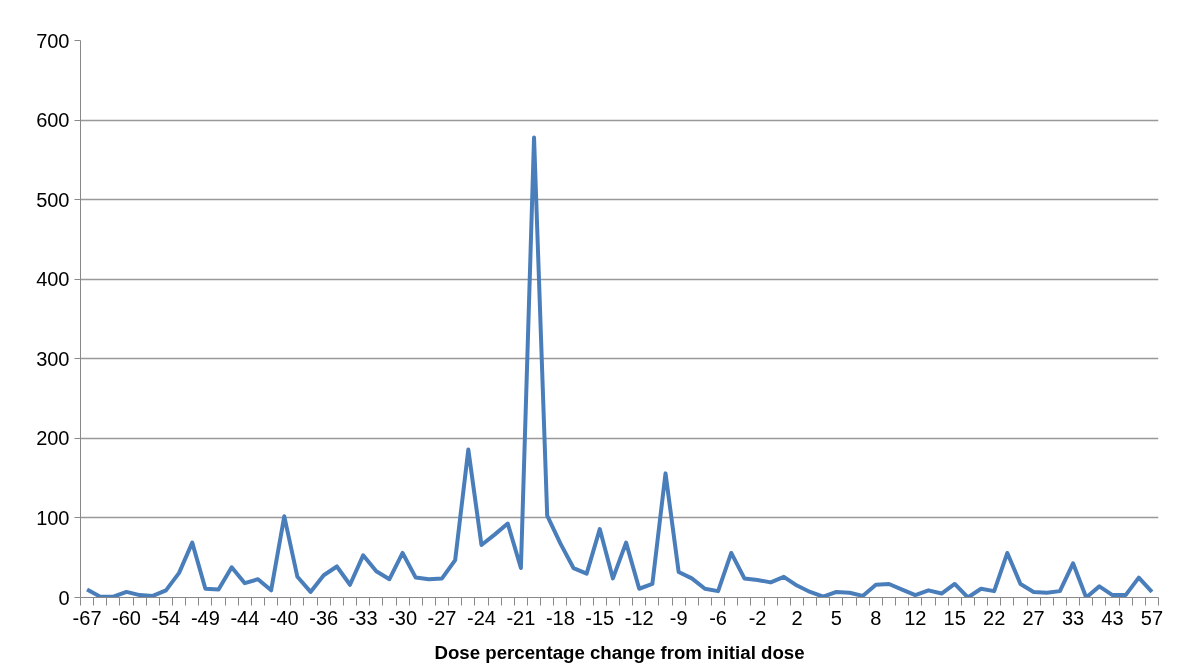 This screenshot has width=1193, height=665. I want to click on x-tick-label: -67, so click(87, 617).